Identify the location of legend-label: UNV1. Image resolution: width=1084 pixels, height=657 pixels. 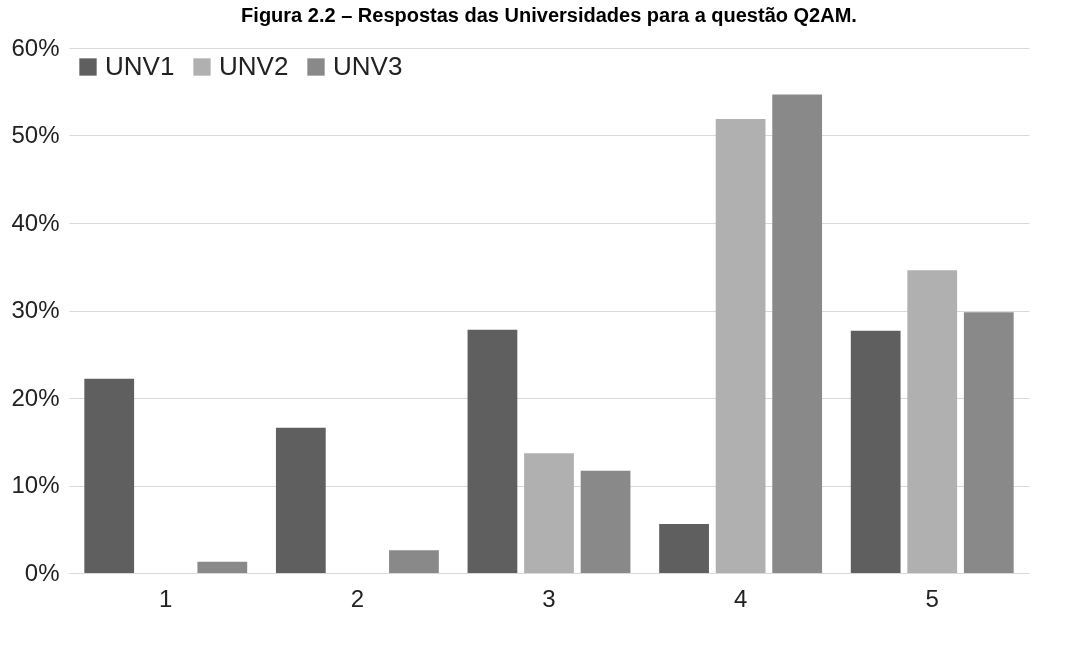
(140, 66).